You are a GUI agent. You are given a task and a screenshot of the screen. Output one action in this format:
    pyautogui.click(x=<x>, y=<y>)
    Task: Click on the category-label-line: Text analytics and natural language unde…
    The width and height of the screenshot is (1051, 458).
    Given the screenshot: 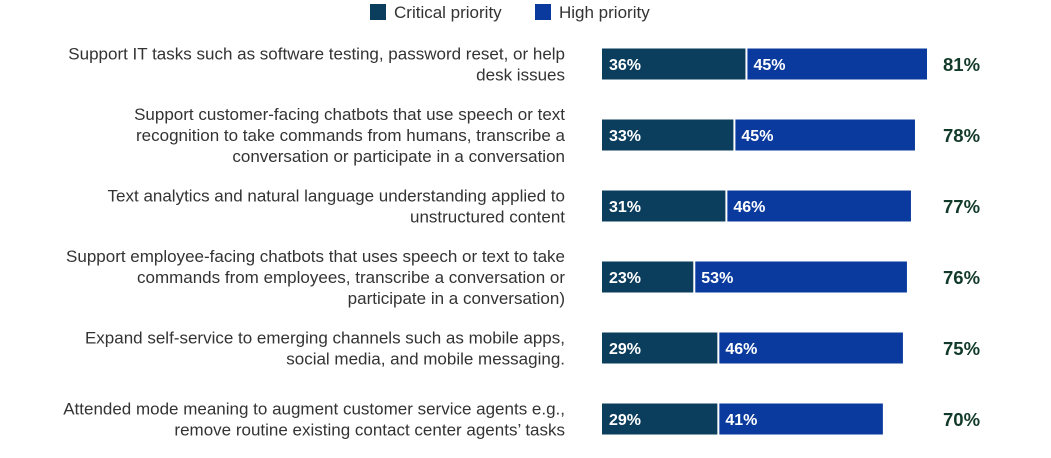 What is the action you would take?
    pyautogui.click(x=336, y=196)
    